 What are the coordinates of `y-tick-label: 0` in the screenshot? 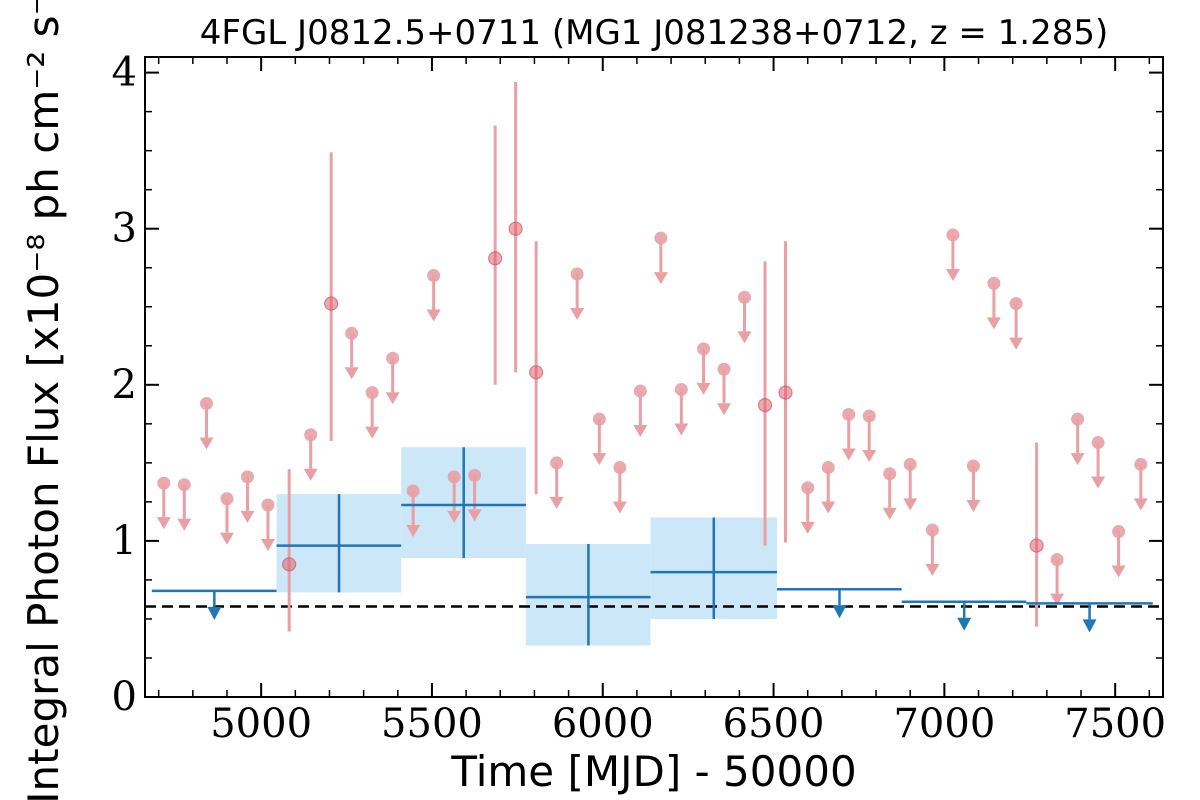 It's located at (124, 697).